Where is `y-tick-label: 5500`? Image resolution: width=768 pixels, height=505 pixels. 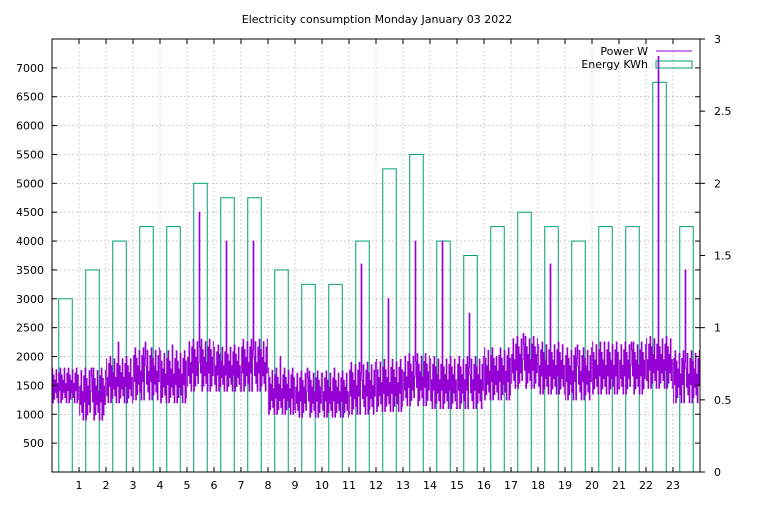
y-tick-label: 5500 is located at coordinates (30, 154).